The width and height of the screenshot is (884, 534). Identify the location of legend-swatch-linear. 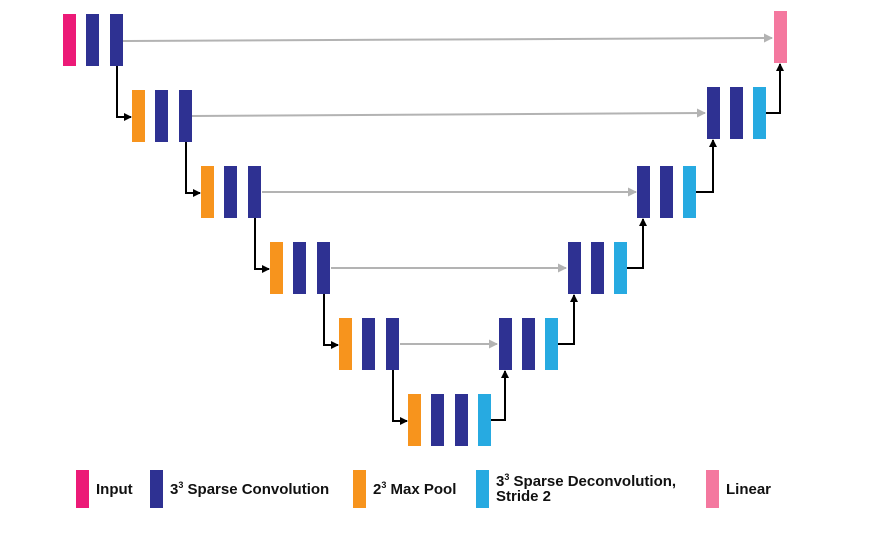
(712, 489).